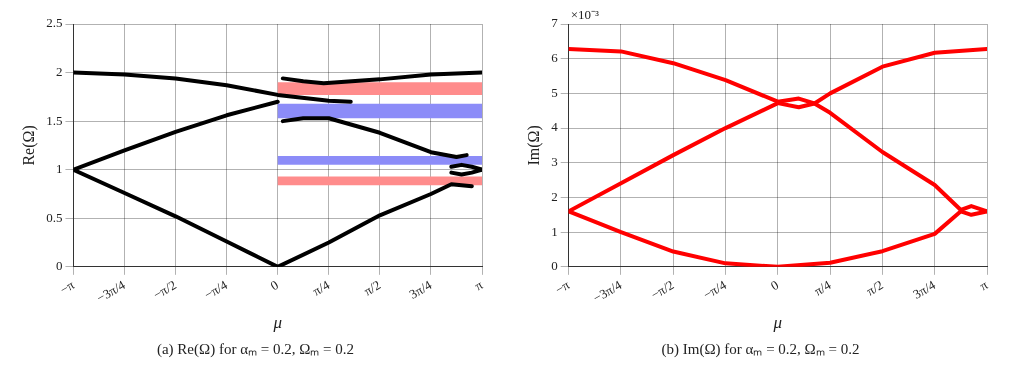 This screenshot has height=388, width=1018. Describe the element at coordinates (554, 127) in the screenshot. I see `y-tick-label: 4` at that location.